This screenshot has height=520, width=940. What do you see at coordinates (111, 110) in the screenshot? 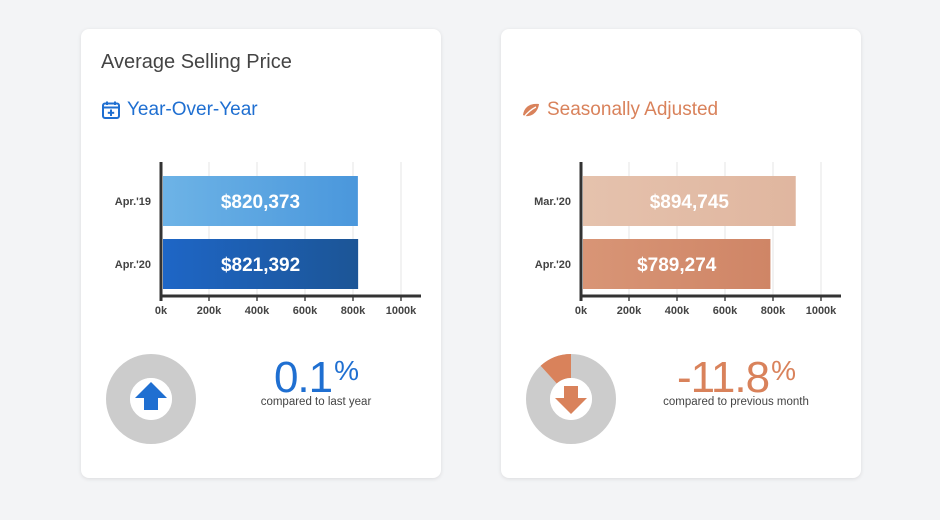
I see `calendar-plus-icon` at bounding box center [111, 110].